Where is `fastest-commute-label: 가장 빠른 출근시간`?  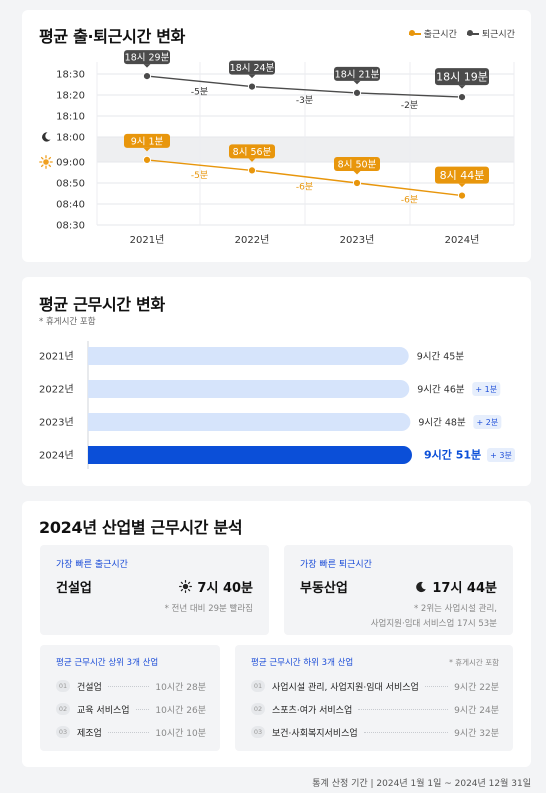 fastest-commute-label: 가장 빠른 출근시간 is located at coordinates (92, 565).